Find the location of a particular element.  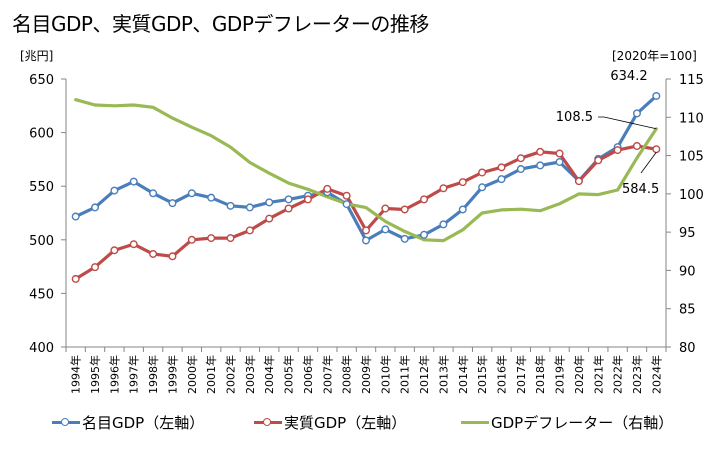

x-tick-label: 1998年 is located at coordinates (153, 374).